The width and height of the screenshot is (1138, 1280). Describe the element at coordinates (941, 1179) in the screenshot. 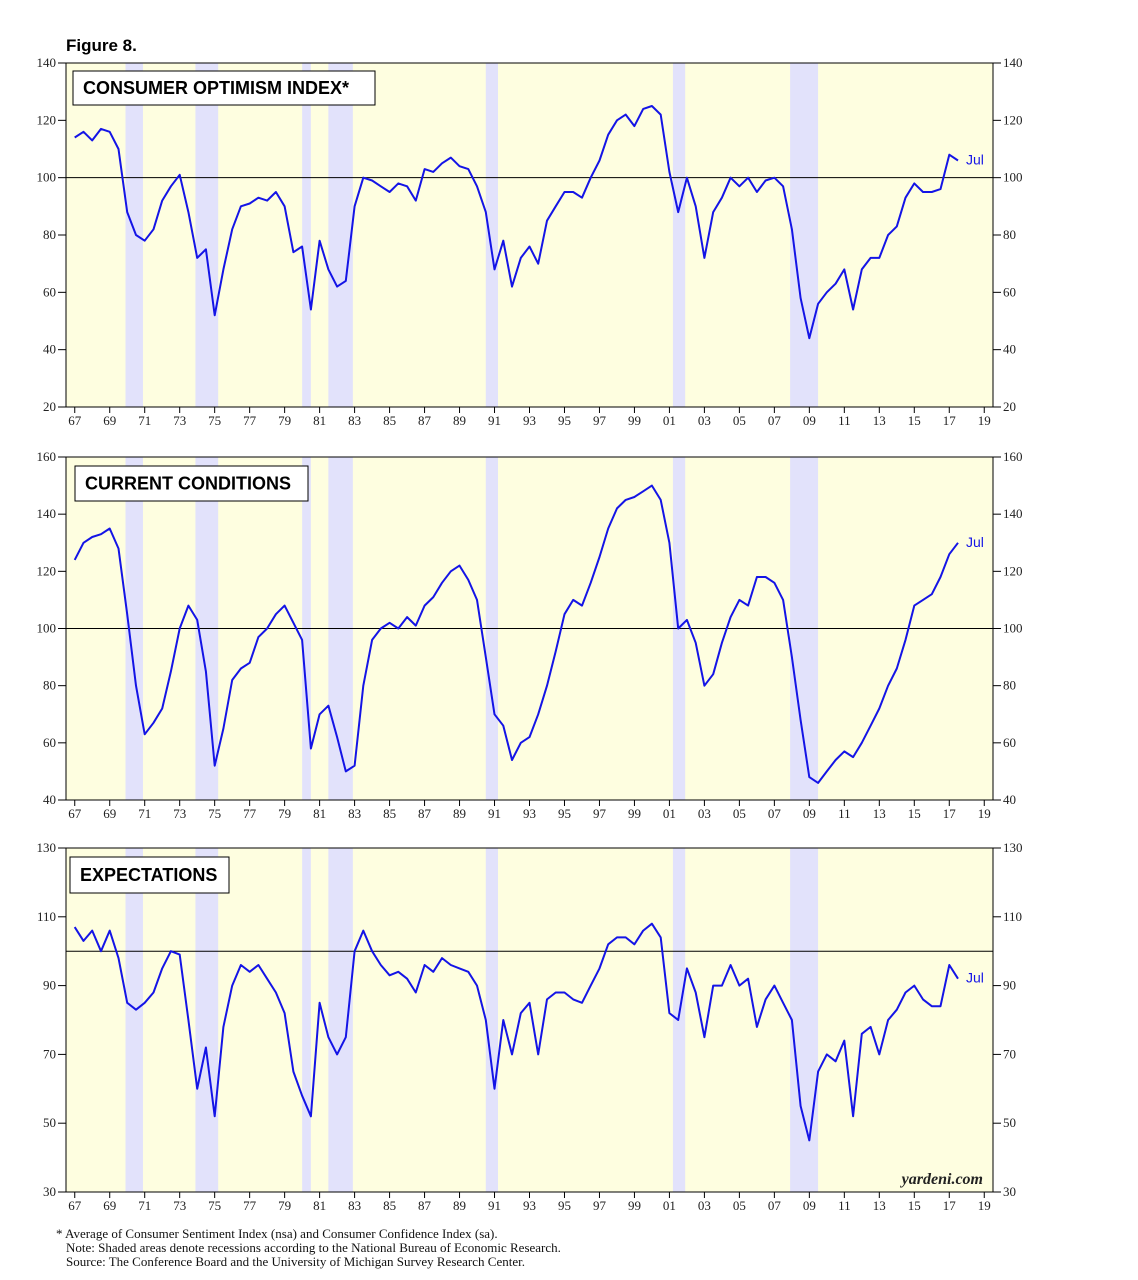

I see `watermark: yardeni.com` at that location.